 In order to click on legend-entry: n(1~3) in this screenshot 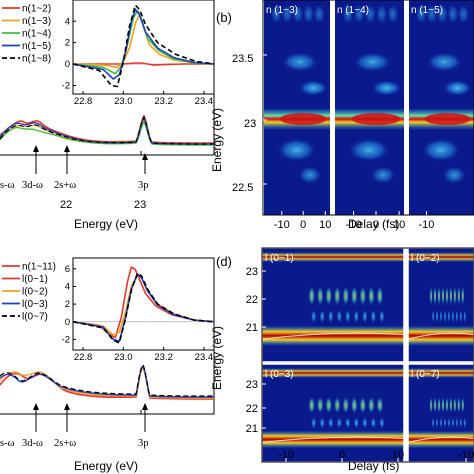, I will do `click(36, 21)`.